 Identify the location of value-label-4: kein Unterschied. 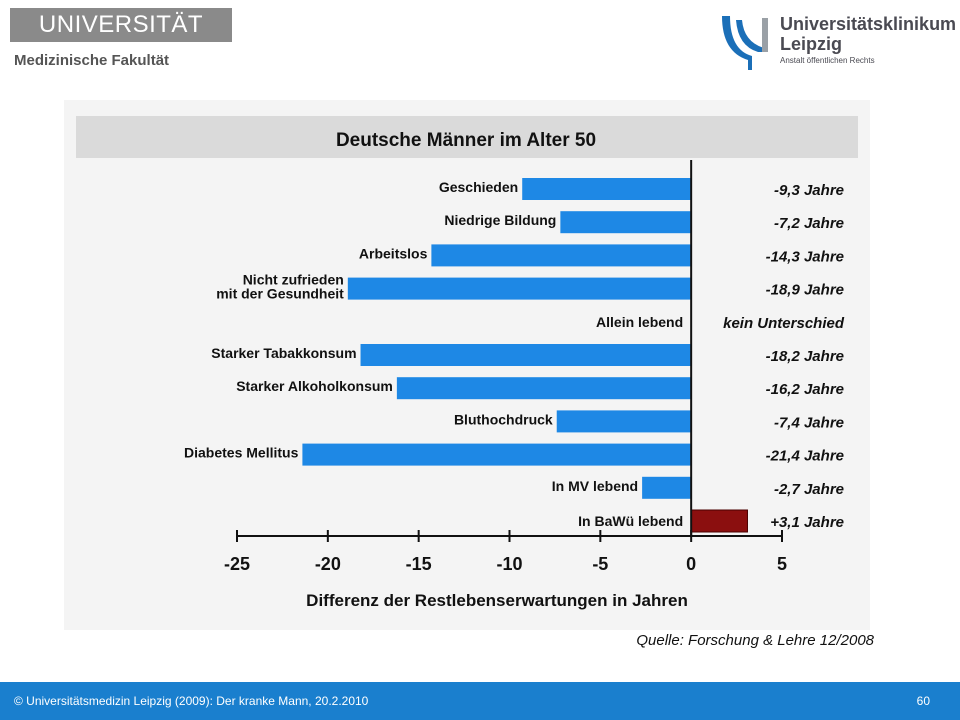
(784, 323).